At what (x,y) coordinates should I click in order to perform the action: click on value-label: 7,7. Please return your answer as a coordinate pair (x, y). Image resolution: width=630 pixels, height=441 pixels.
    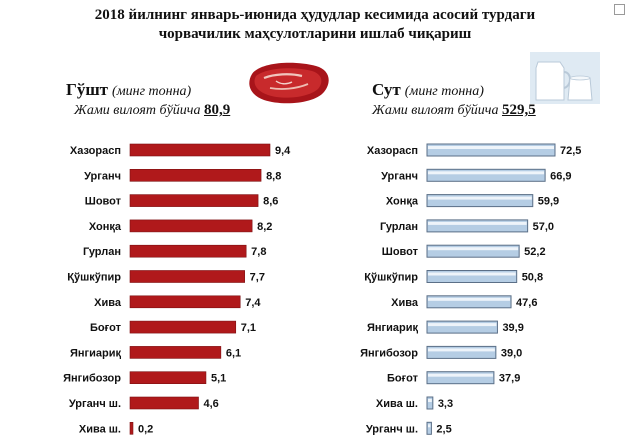
    Looking at the image, I should click on (257, 278).